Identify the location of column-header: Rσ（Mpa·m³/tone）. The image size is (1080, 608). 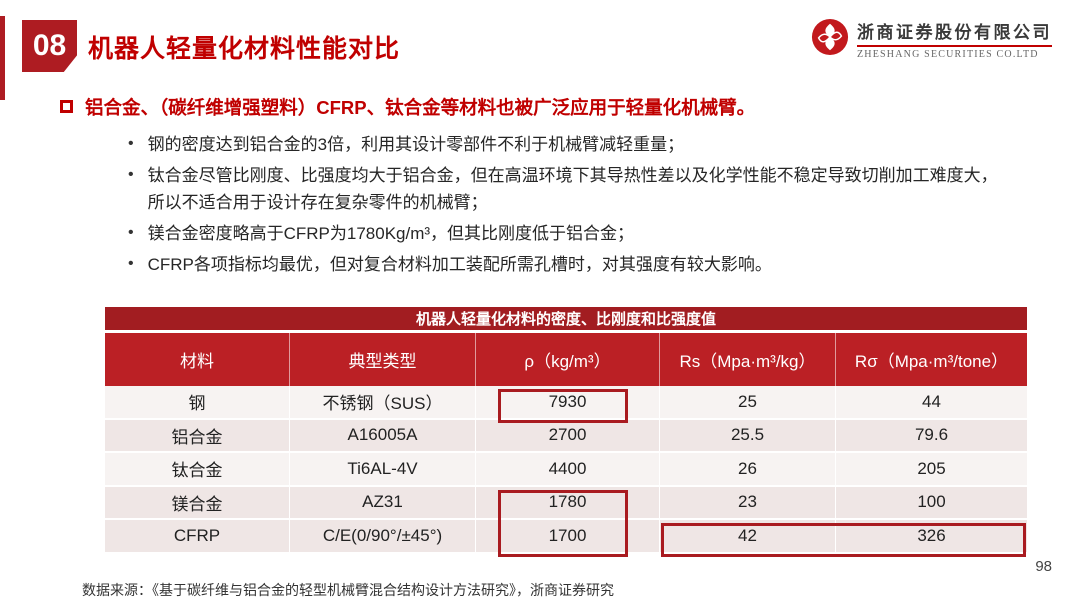
(931, 361).